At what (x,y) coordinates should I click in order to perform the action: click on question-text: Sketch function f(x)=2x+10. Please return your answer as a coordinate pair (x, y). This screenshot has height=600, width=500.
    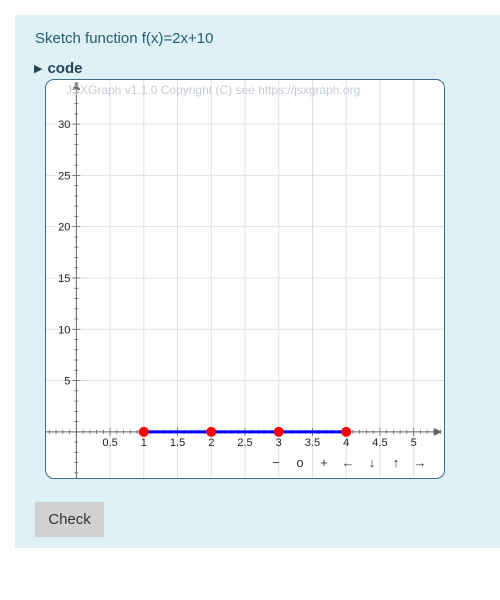
    Looking at the image, I should click on (124, 38).